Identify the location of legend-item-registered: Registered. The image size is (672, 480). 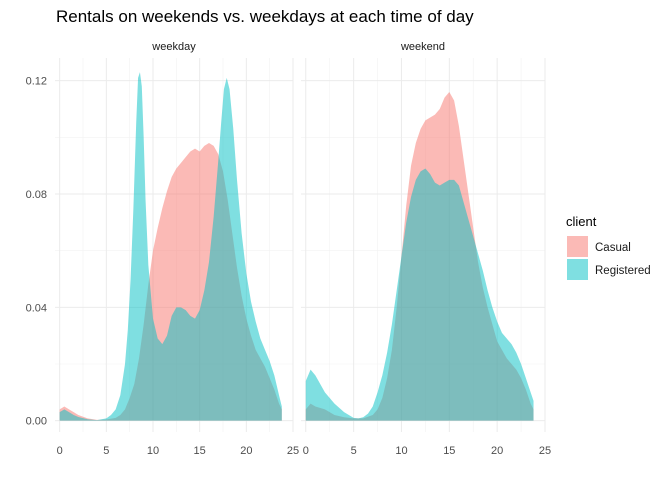
(609, 269).